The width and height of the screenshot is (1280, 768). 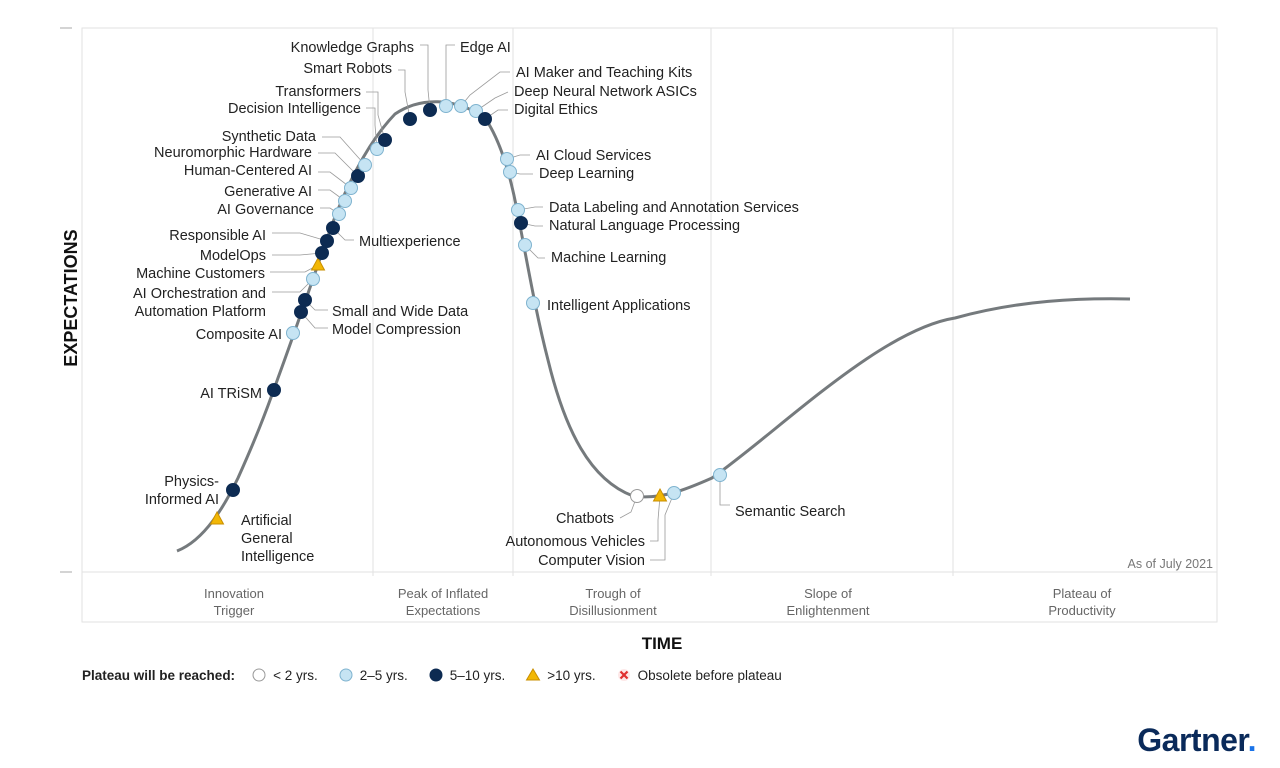 I want to click on legend-label: Obsolete before plateau, so click(x=709, y=675).